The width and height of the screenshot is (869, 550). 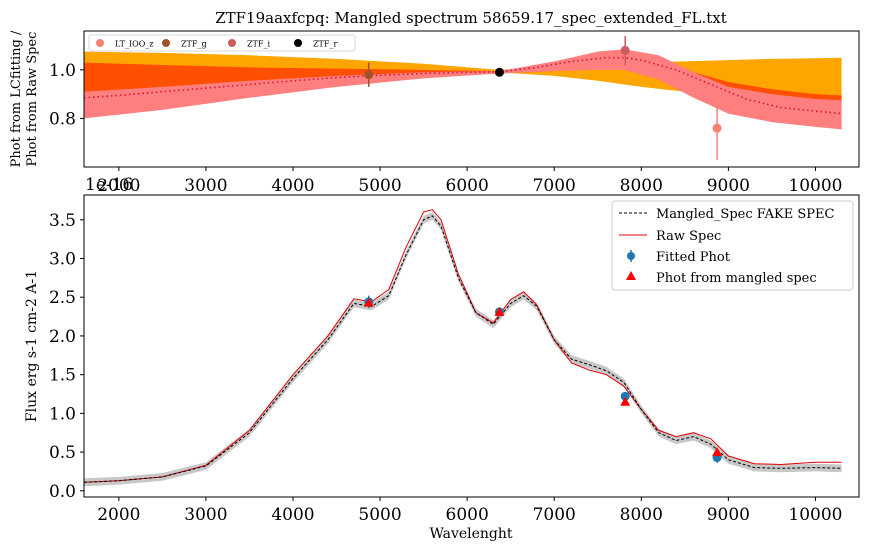 I want to click on ratio-xtick-label: 10000, so click(x=815, y=186).